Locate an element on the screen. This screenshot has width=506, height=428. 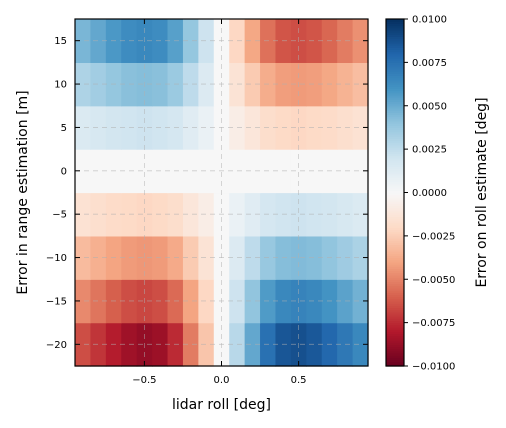
y-tick-label: −10 is located at coordinates (56, 258).